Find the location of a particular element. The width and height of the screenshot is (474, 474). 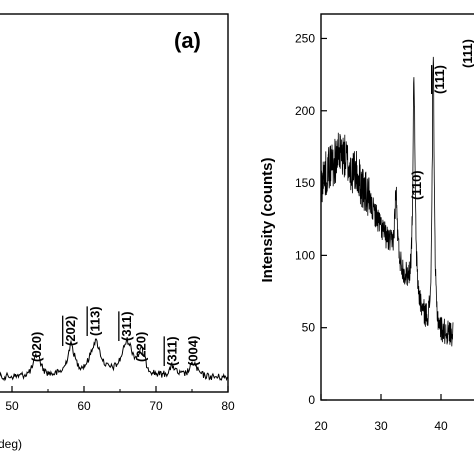

y-tick-label-b: 250 is located at coordinates (305, 38).